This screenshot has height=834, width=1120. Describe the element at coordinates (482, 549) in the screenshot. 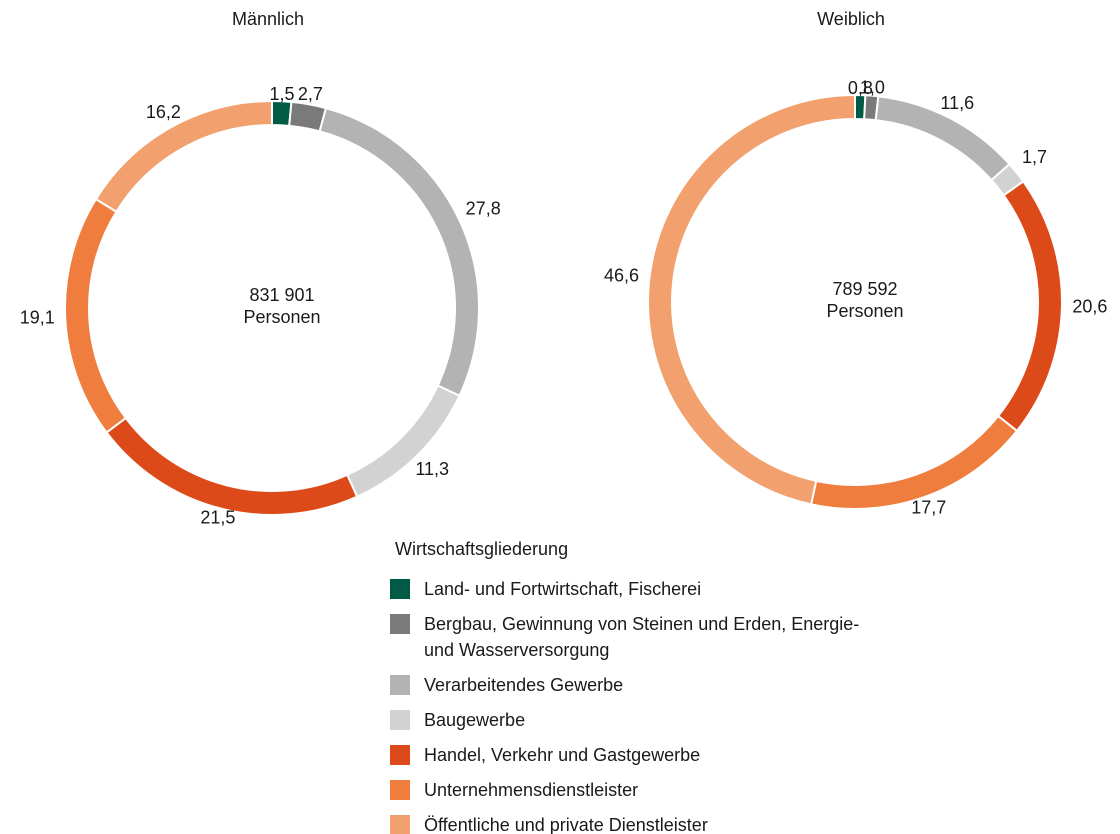

I see `legend-title: Wirtschaftsgliederung` at that location.